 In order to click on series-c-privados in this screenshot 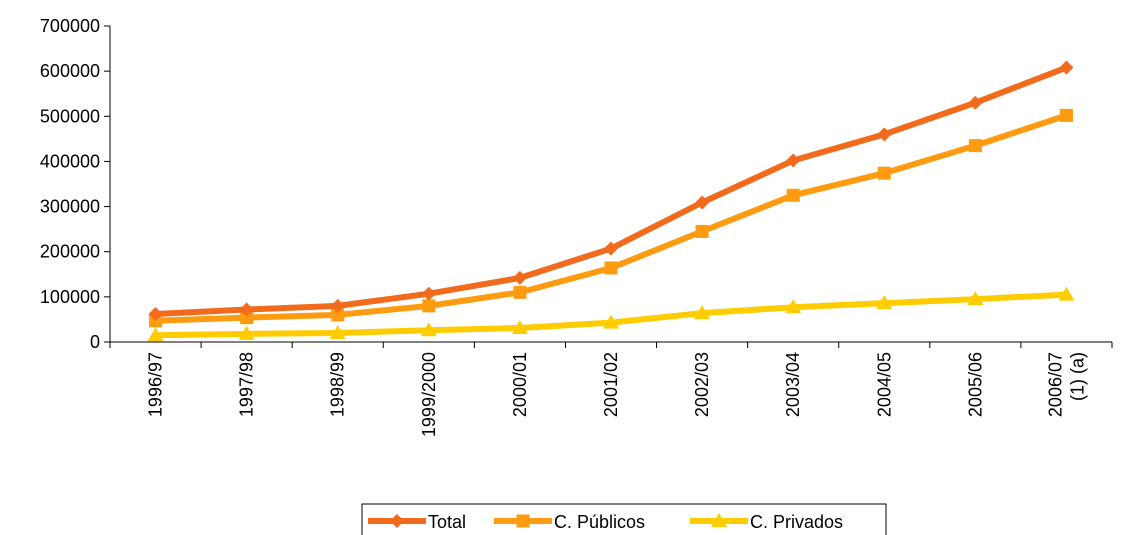, I will do `click(611, 314)`.